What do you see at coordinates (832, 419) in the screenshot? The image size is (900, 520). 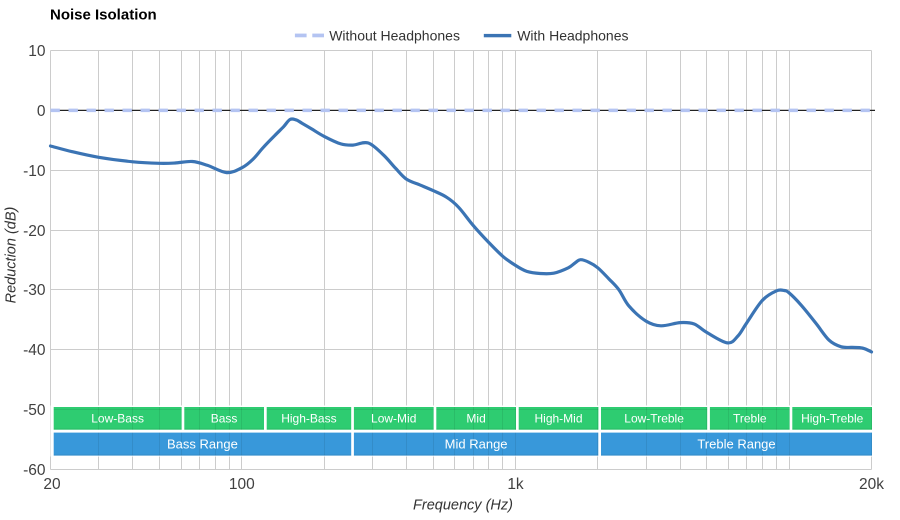 I see `svg-text: High-Treble` at bounding box center [832, 419].